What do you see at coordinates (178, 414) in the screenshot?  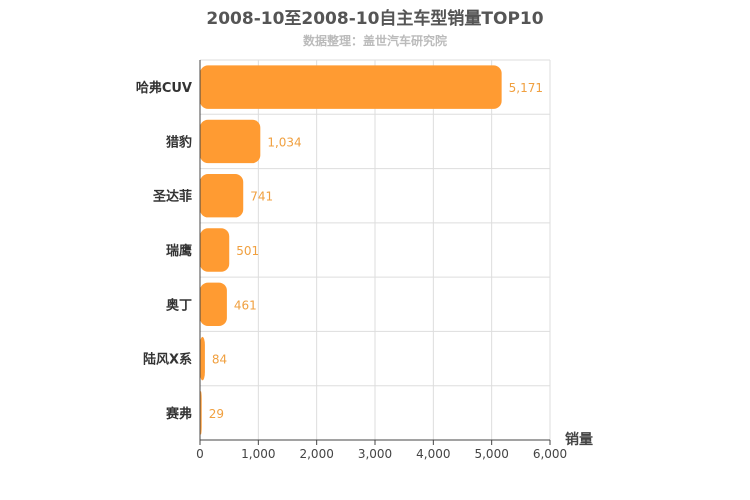 I see `category-label: 赛弗` at bounding box center [178, 414].